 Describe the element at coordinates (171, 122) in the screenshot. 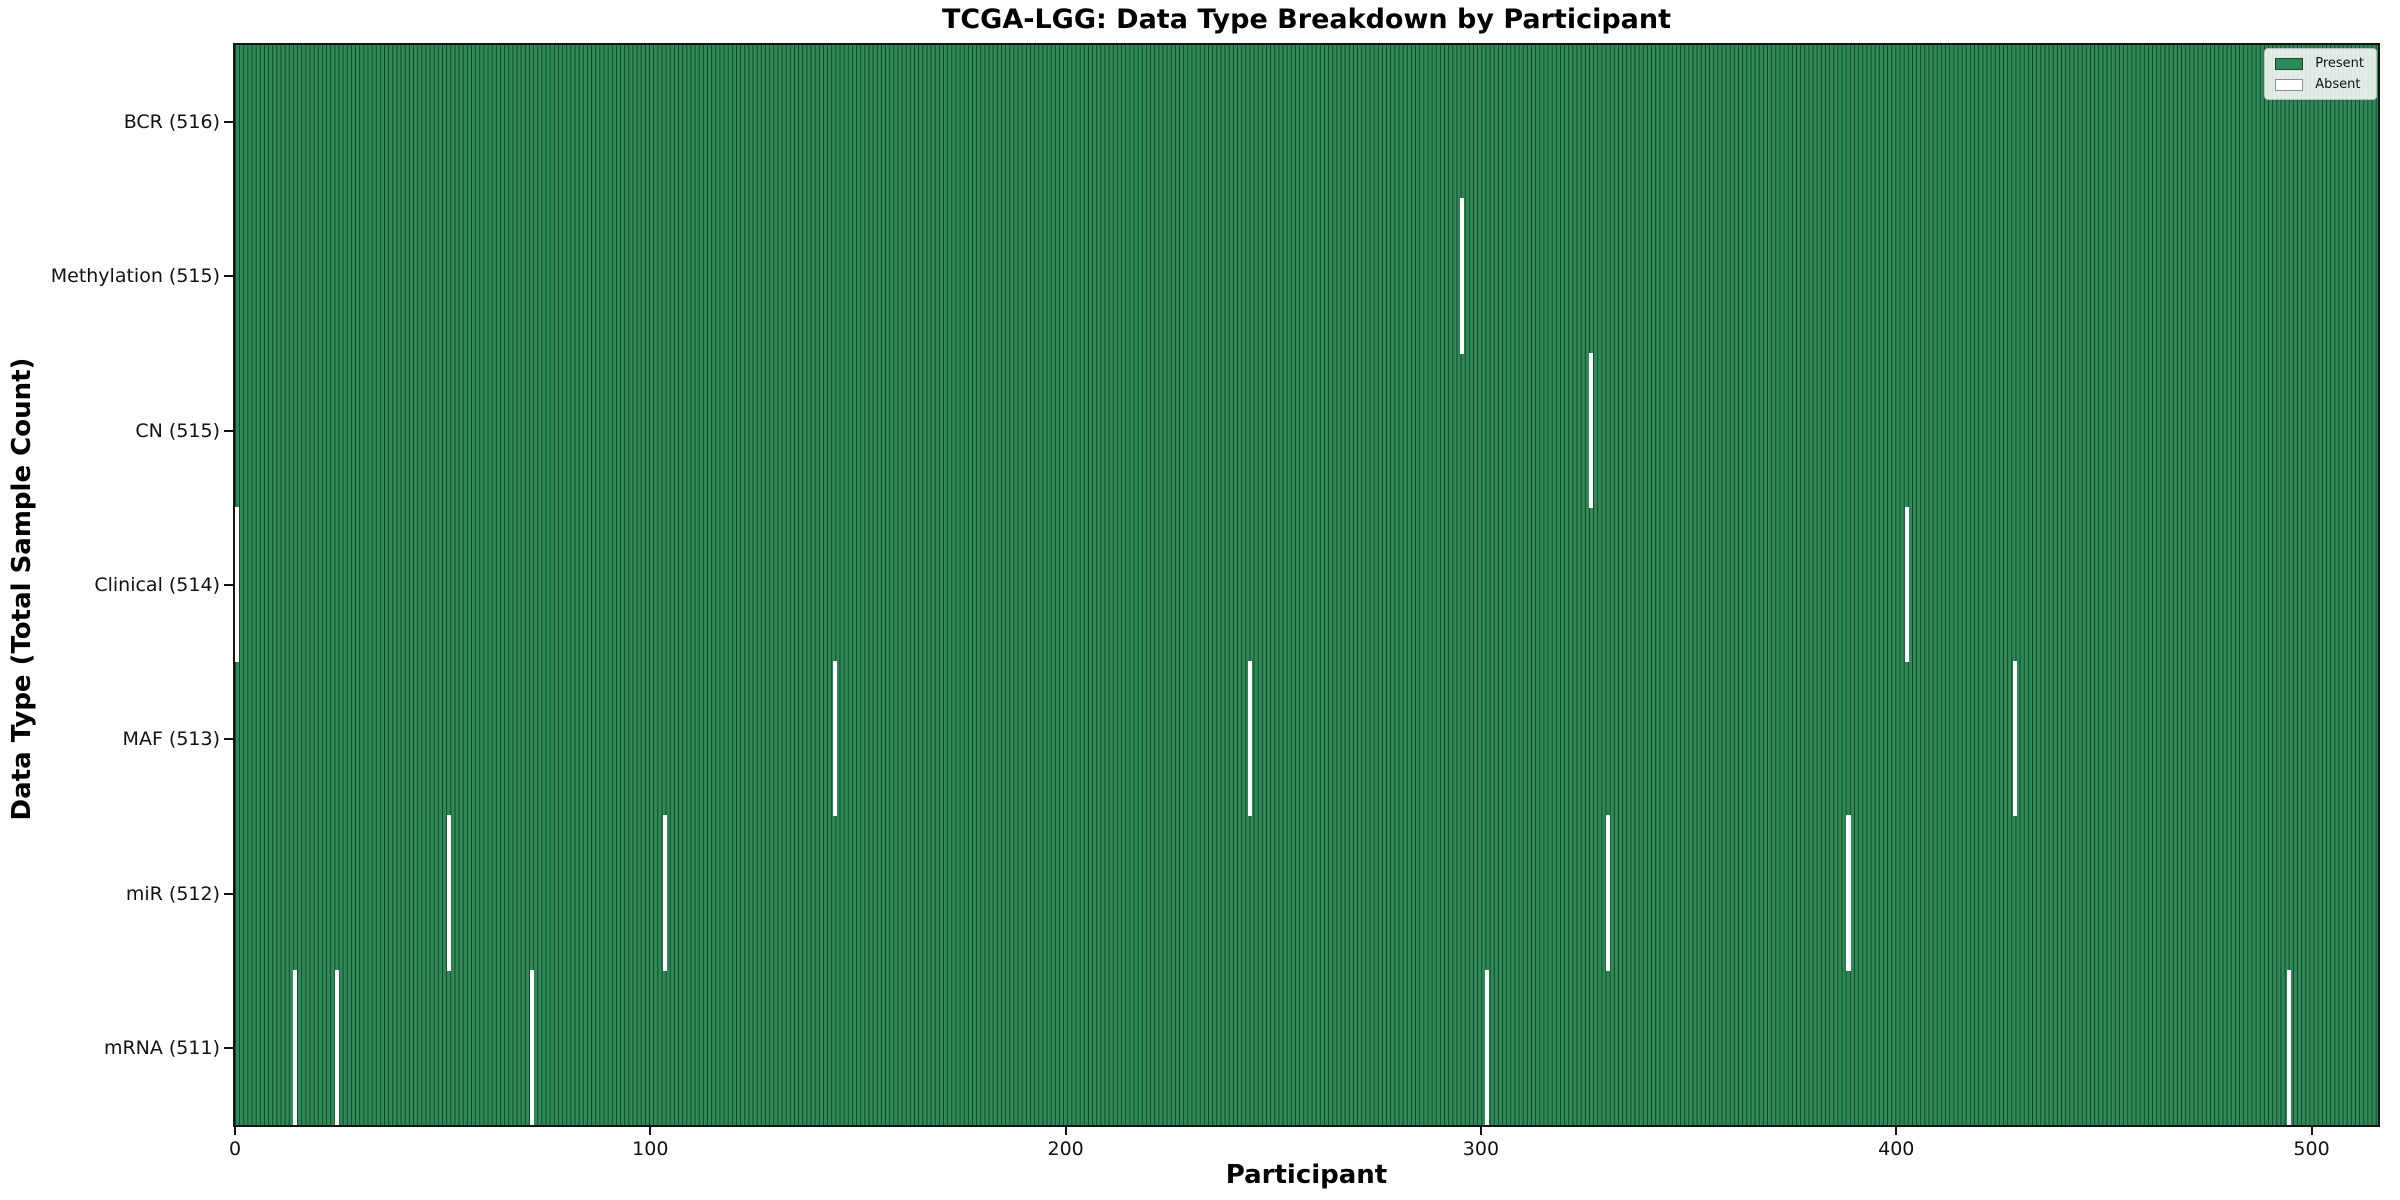

I see `y-tick-label: BCR (516)` at that location.